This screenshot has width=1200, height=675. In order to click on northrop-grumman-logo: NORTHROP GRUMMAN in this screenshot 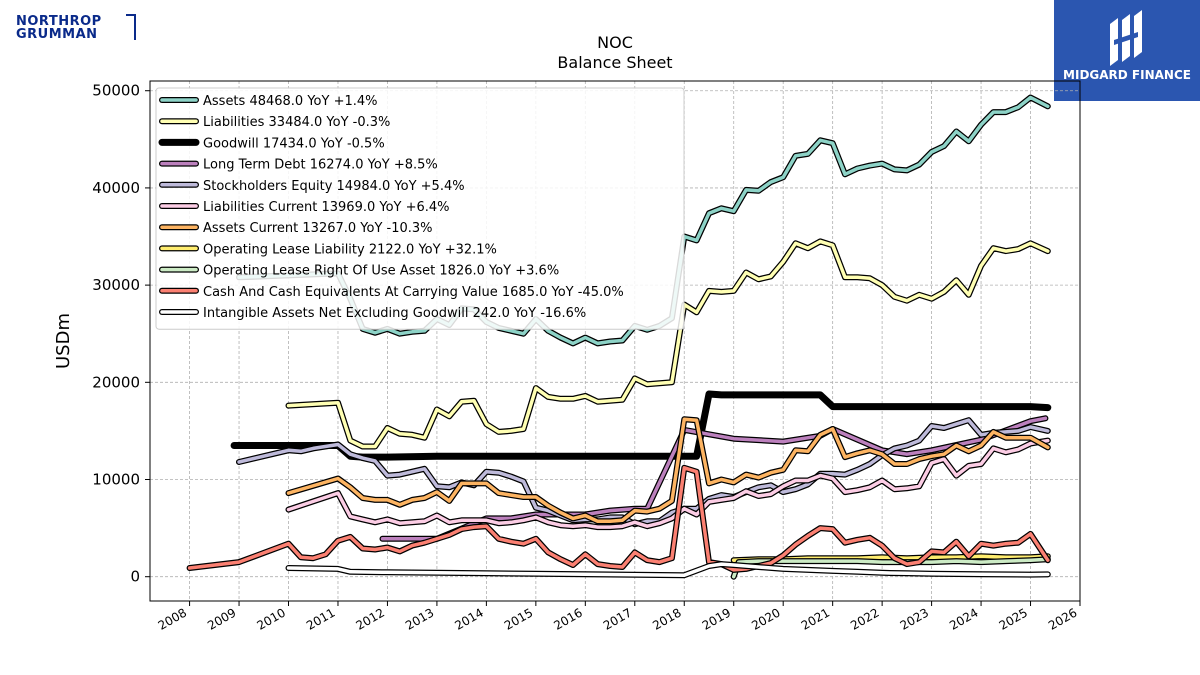, I will do `click(75, 28)`.